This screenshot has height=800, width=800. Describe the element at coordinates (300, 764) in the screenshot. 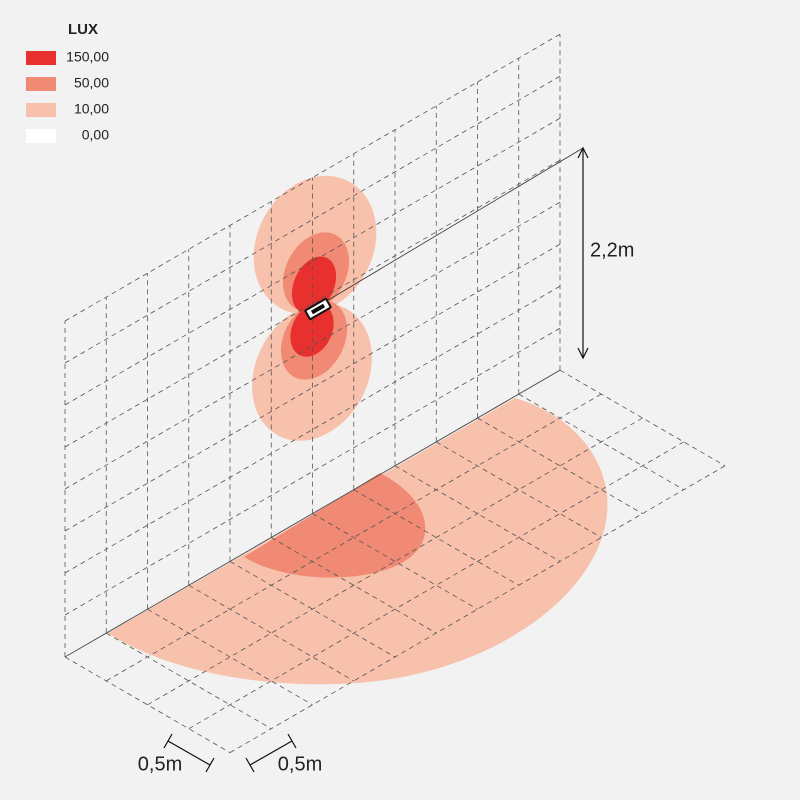

I see `grid-depth-label: 0,5m` at that location.